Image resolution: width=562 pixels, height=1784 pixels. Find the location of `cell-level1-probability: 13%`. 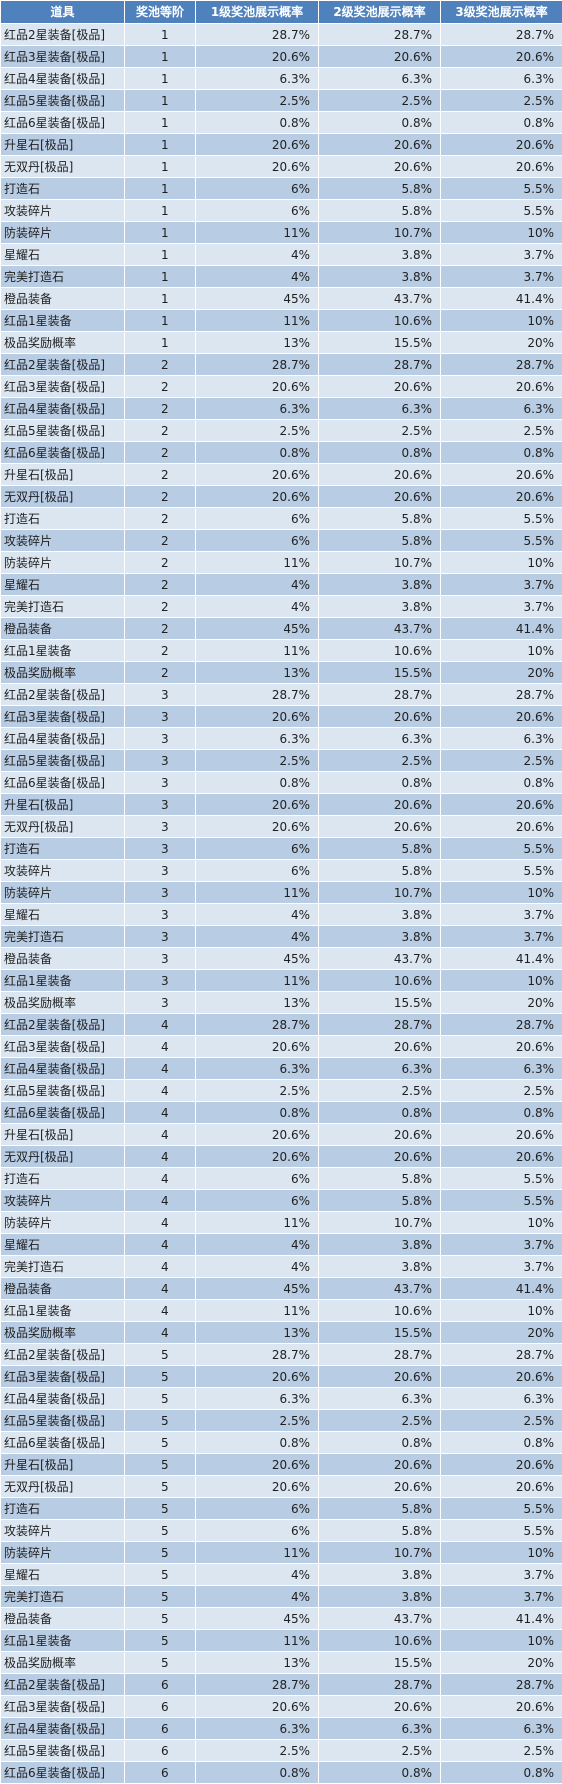

cell-level1-probability: 13% is located at coordinates (257, 1332).